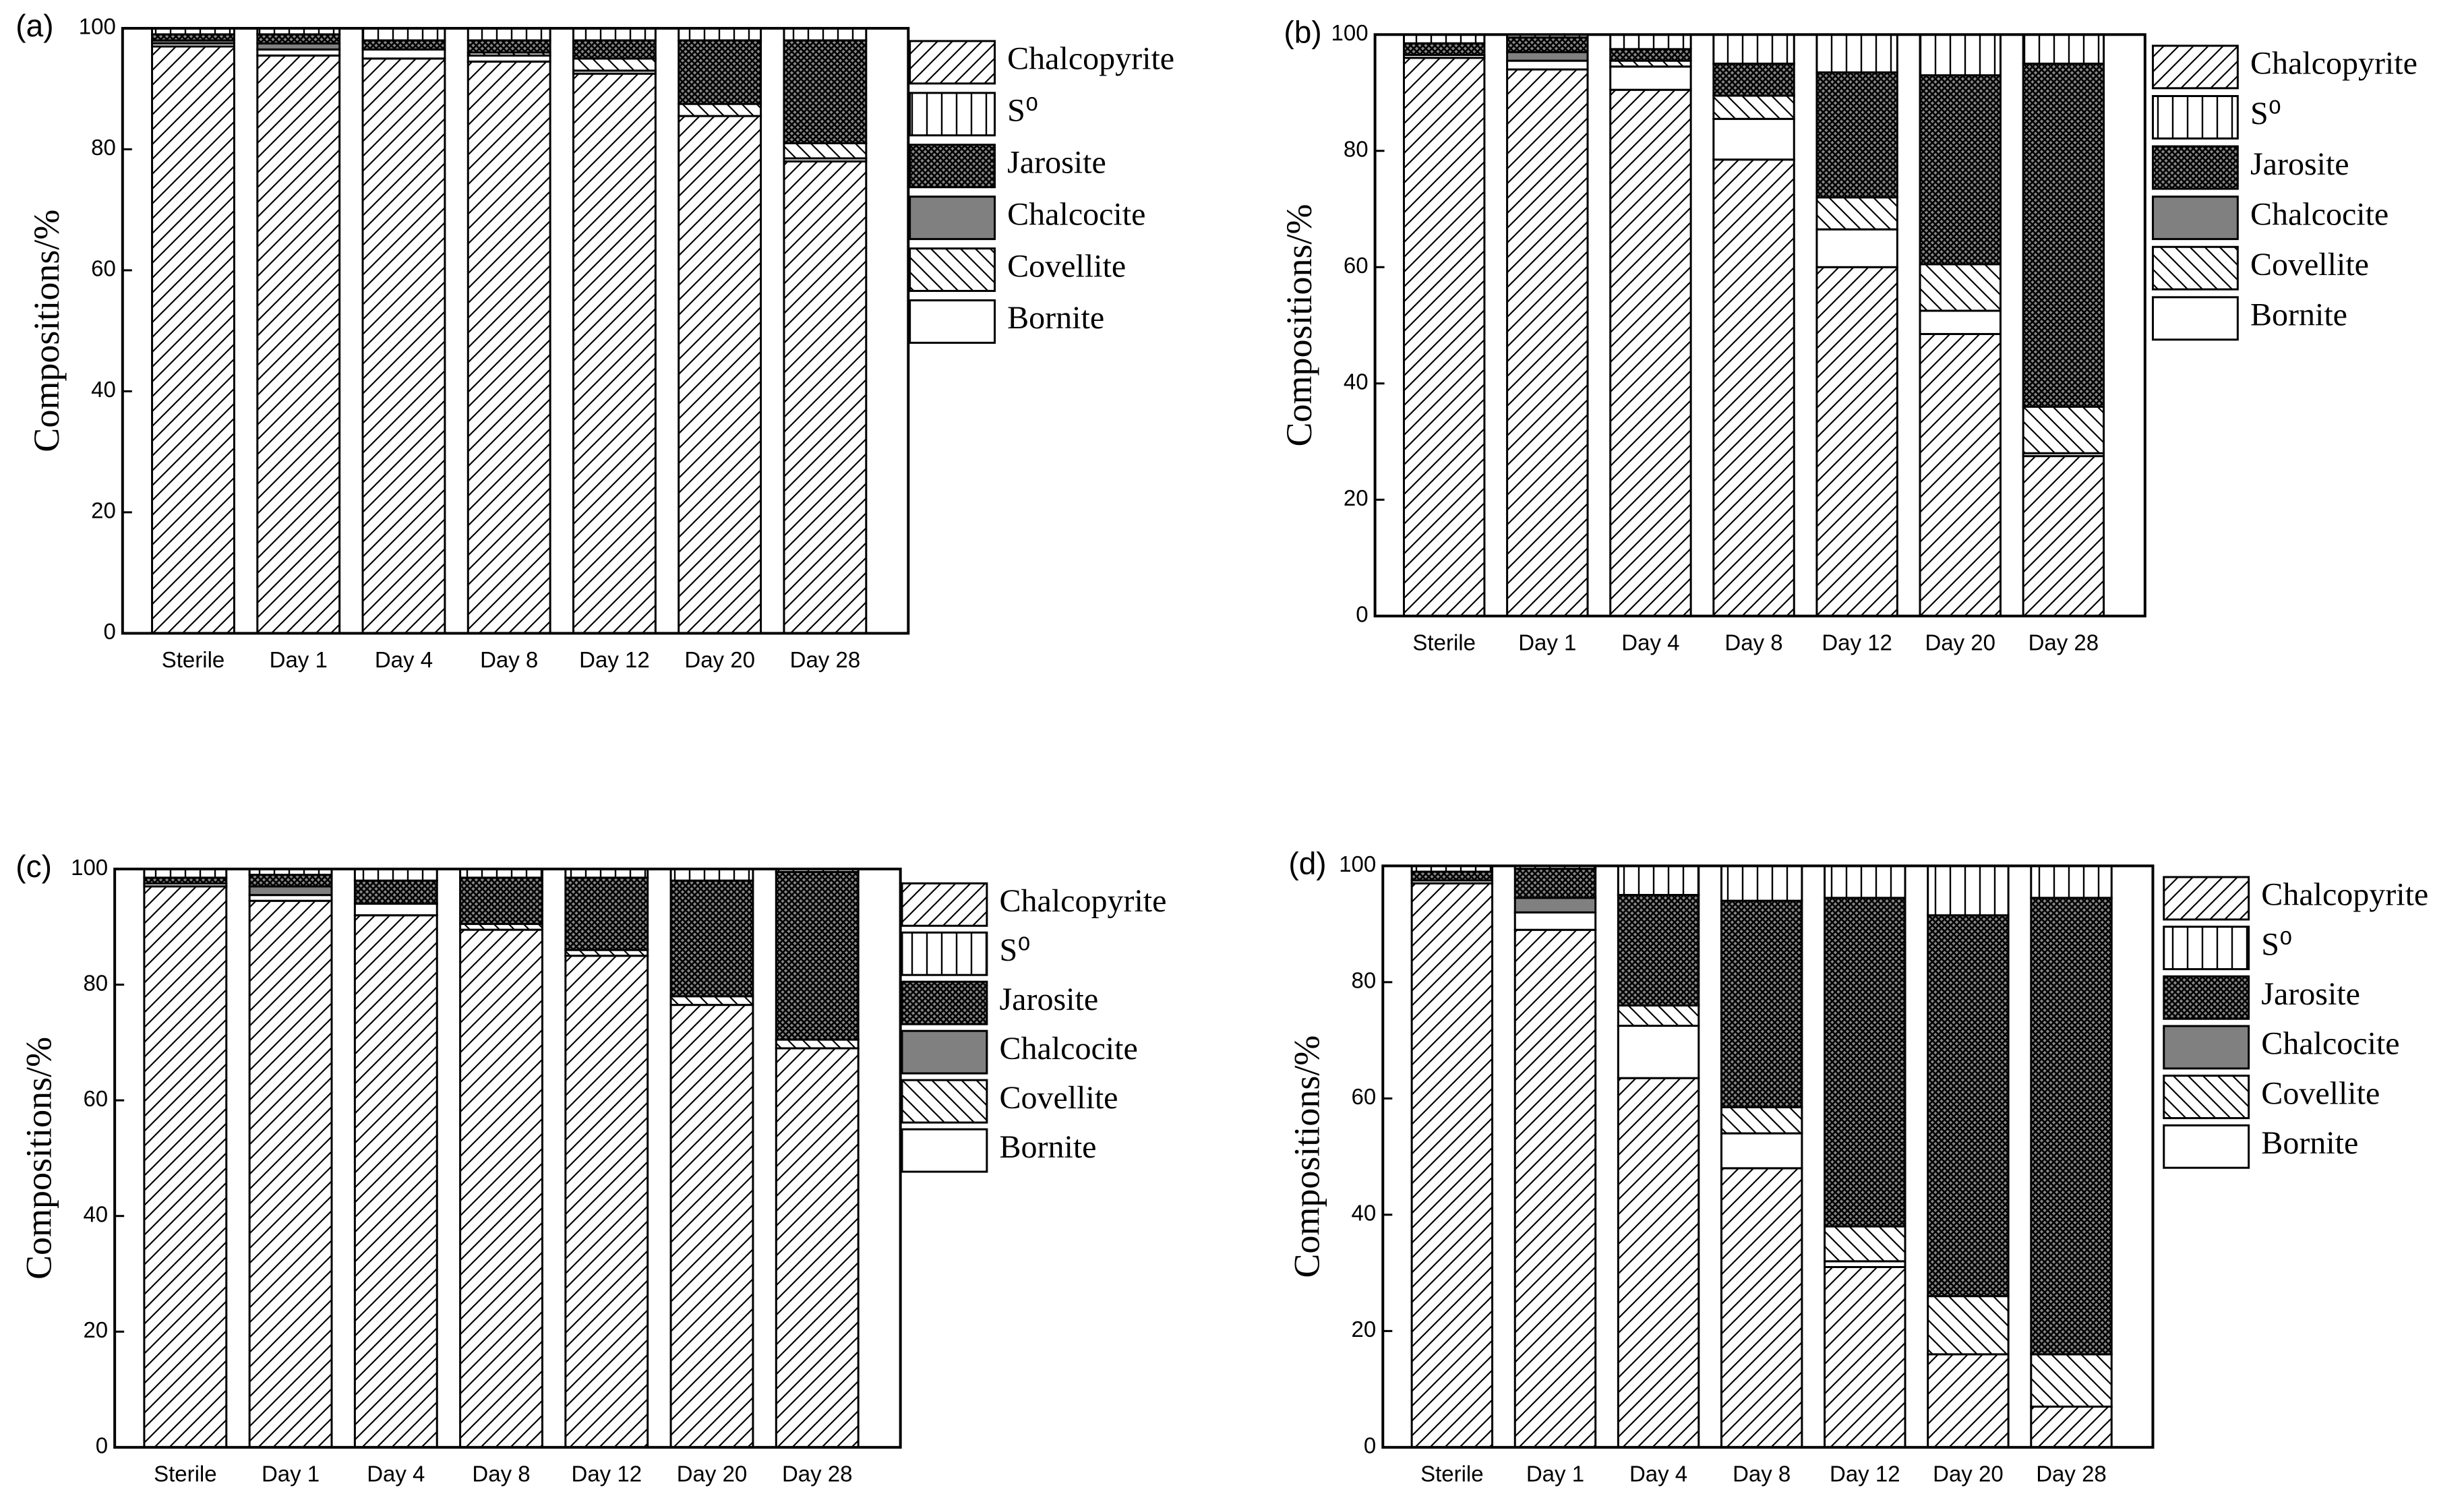  Describe the element at coordinates (1753, 642) in the screenshot. I see `x-tick-label: Day 8` at that location.